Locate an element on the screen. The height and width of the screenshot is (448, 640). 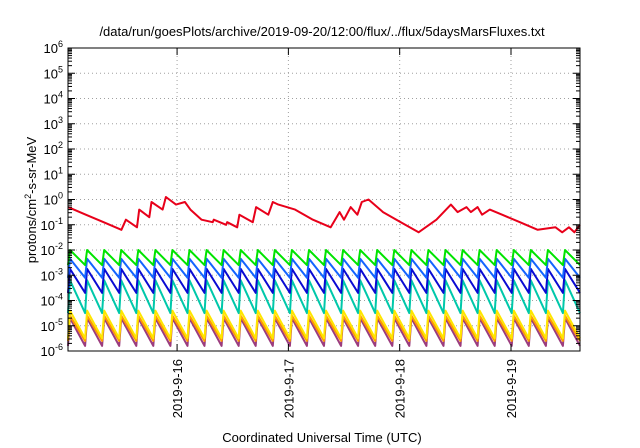
y-tick-exponent: -1 is located at coordinates (59, 221).